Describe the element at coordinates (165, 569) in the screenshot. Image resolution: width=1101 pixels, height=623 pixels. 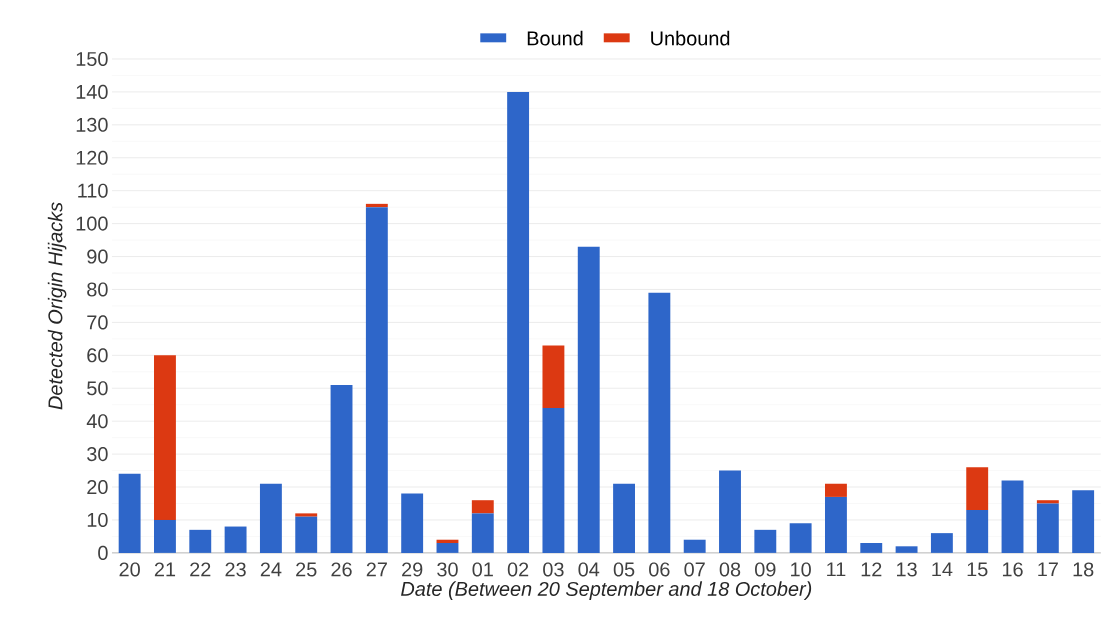
I see `x-tick-label: 21` at that location.